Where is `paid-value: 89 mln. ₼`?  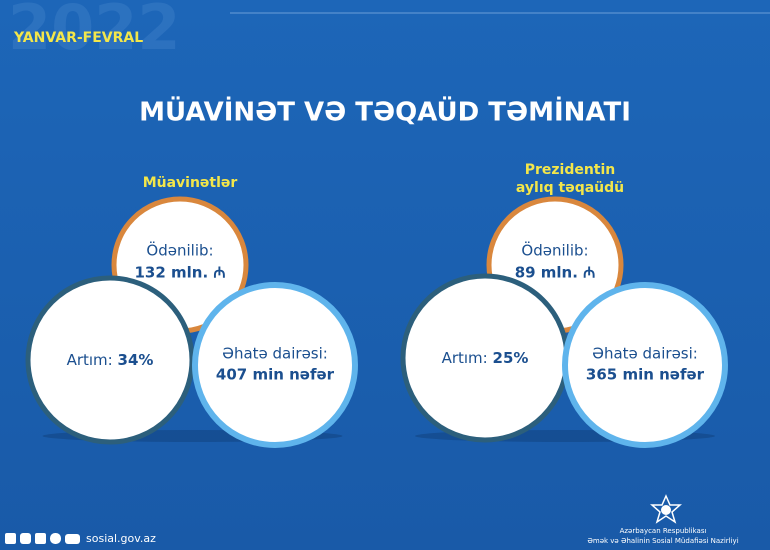
paid-value: 89 mln. ₼ is located at coordinates (555, 273).